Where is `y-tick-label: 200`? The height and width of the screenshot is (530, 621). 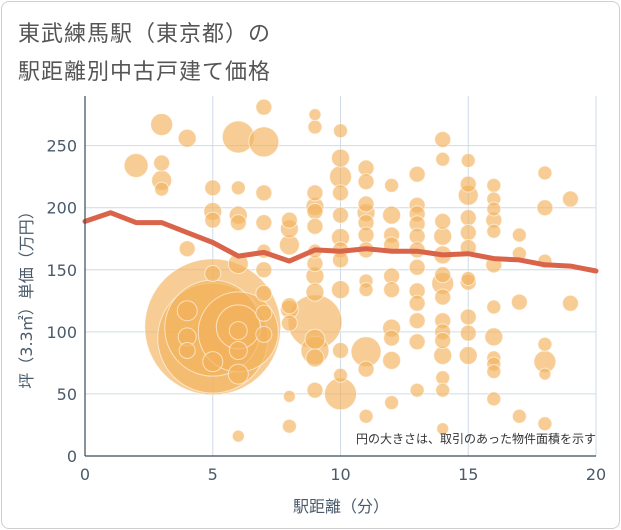 y-tick-label: 200 is located at coordinates (61, 208).